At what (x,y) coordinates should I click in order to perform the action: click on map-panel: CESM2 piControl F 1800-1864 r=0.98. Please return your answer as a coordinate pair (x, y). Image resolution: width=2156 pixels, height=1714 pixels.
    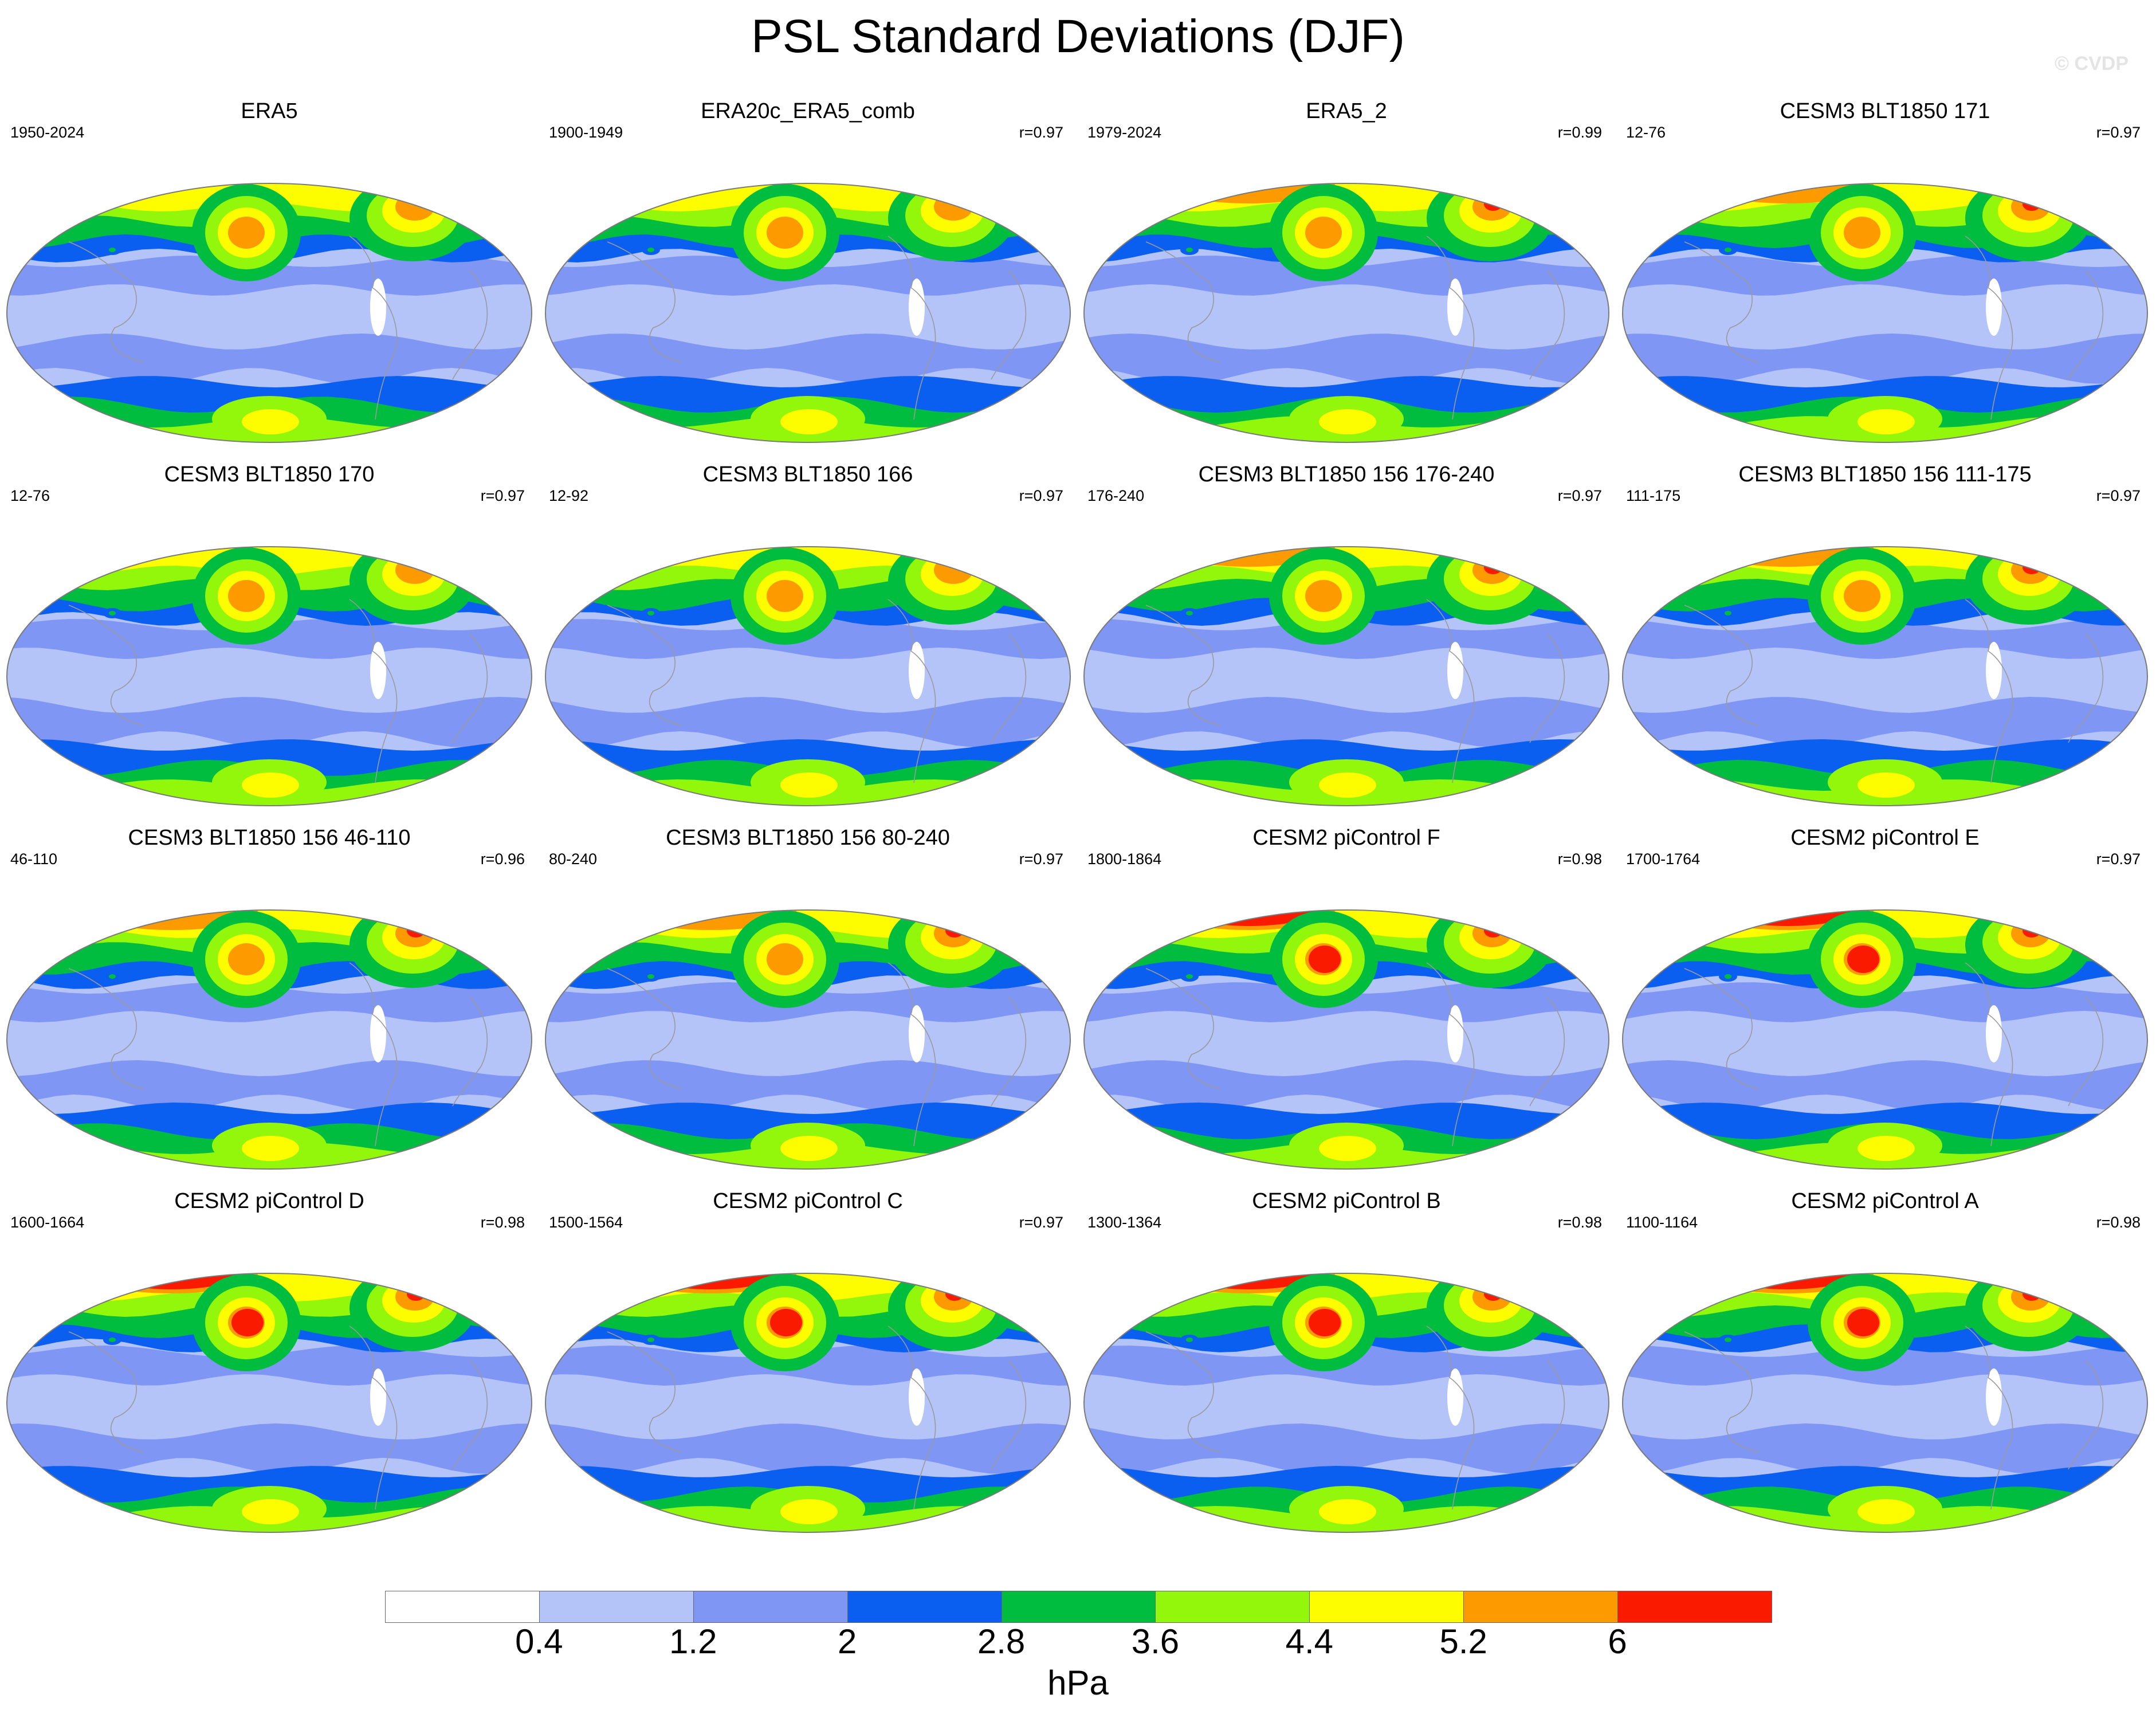
    Looking at the image, I should click on (1346, 1006).